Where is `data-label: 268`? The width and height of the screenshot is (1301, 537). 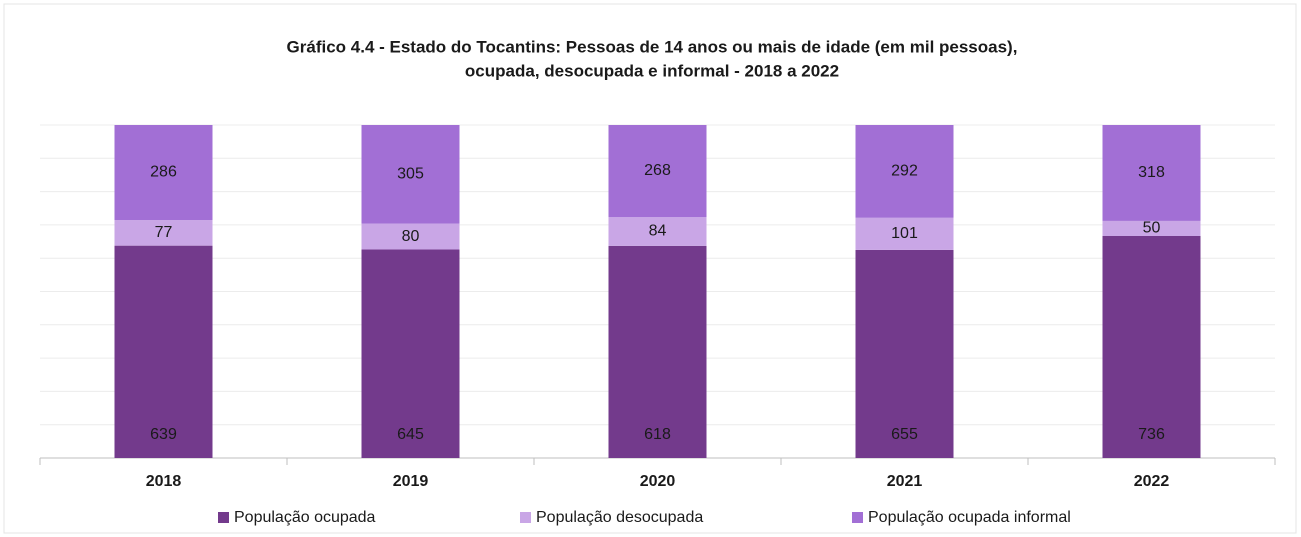
data-label: 268 is located at coordinates (657, 170).